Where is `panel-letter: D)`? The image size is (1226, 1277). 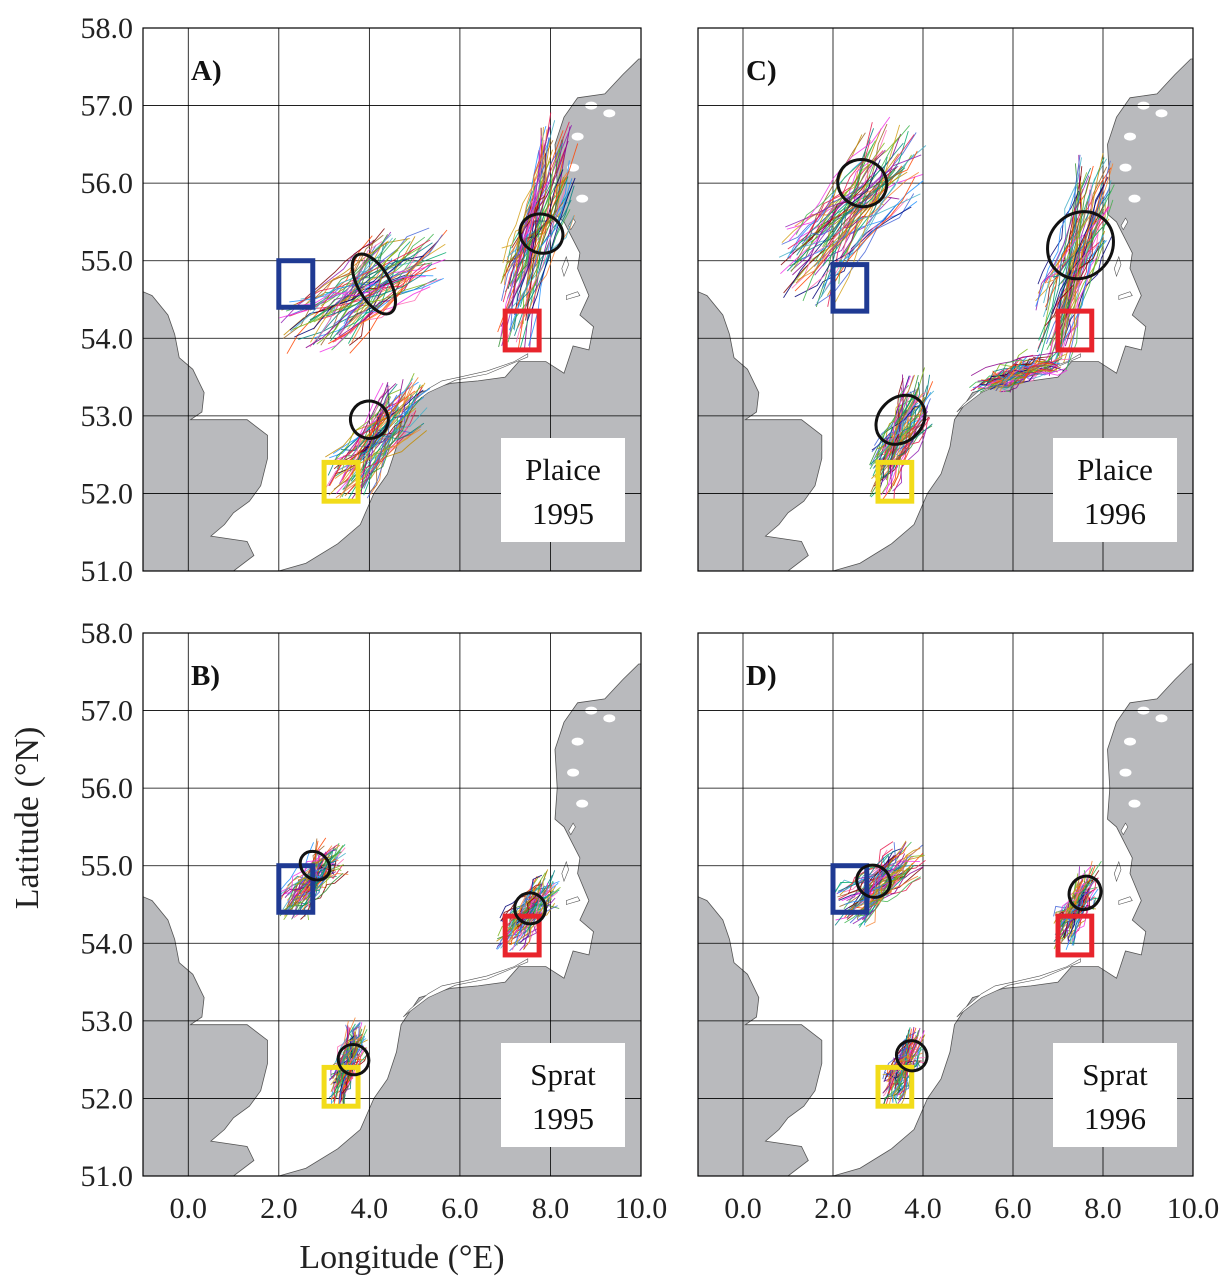 panel-letter: D) is located at coordinates (761, 676).